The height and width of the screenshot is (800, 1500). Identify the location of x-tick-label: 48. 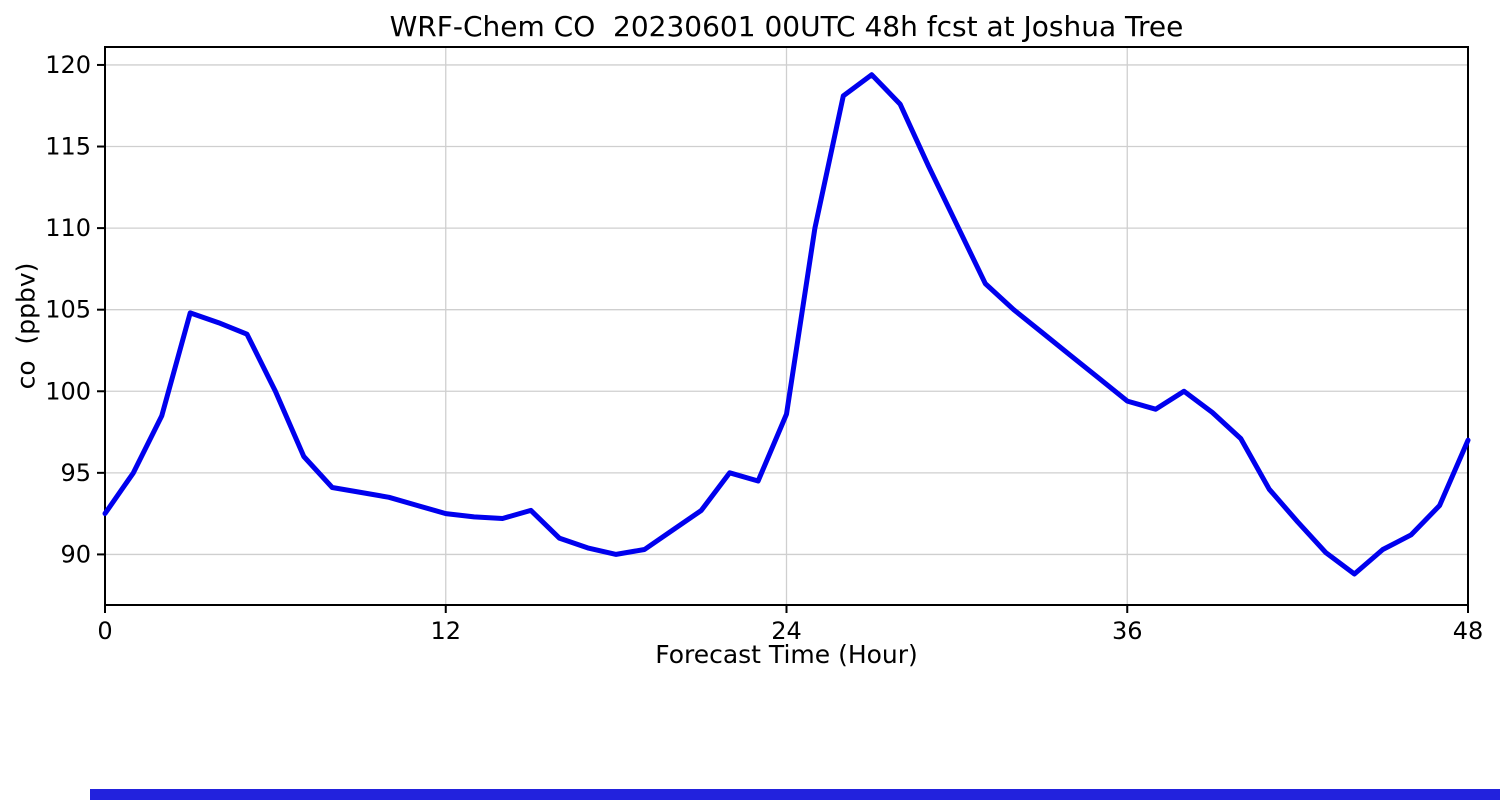
(1468, 631).